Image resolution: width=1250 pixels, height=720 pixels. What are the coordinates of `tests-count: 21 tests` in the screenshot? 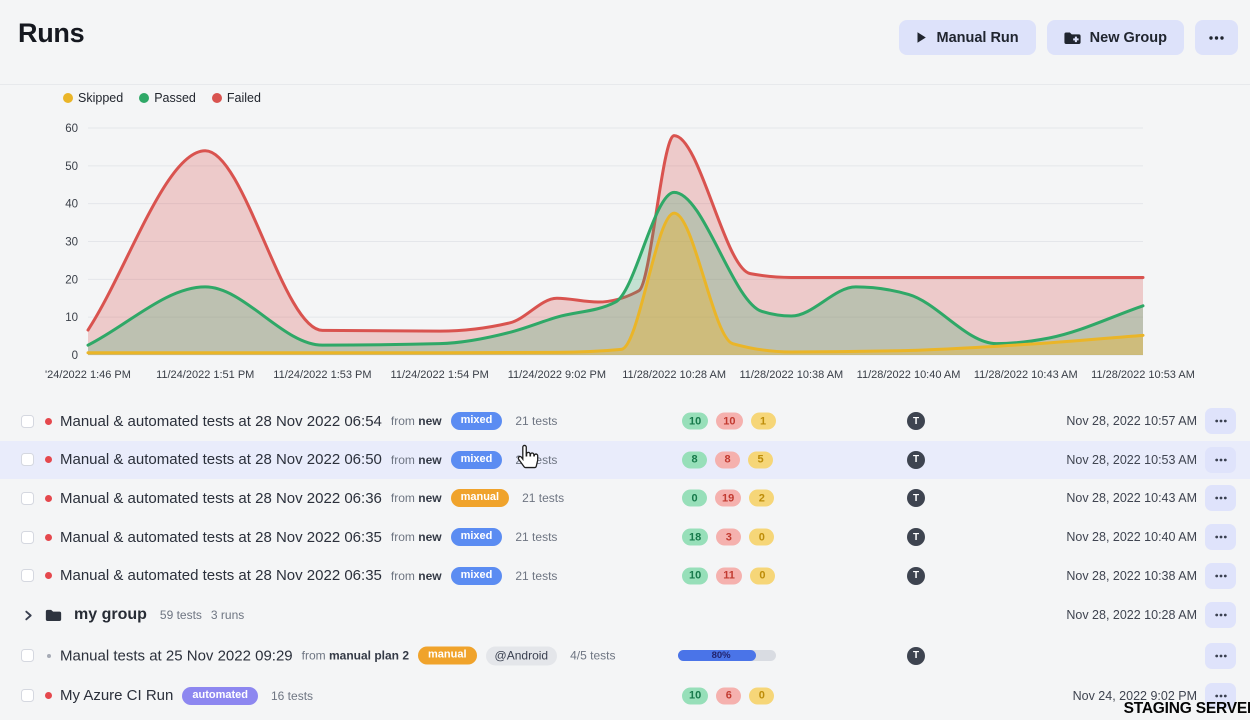 It's located at (536, 575).